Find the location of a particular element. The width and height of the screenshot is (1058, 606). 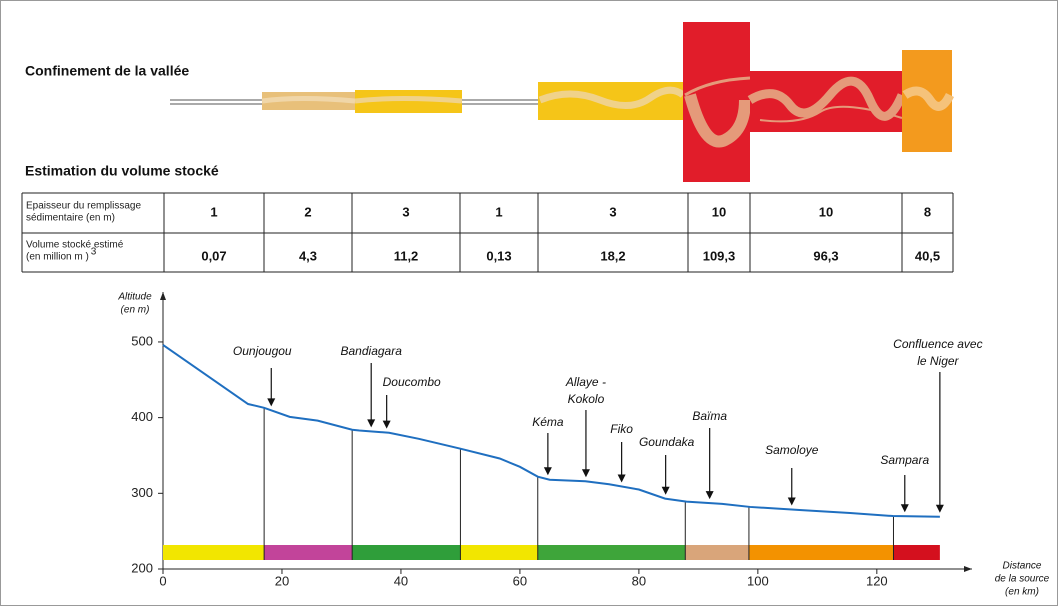

x-tick-label: 80 is located at coordinates (639, 580).